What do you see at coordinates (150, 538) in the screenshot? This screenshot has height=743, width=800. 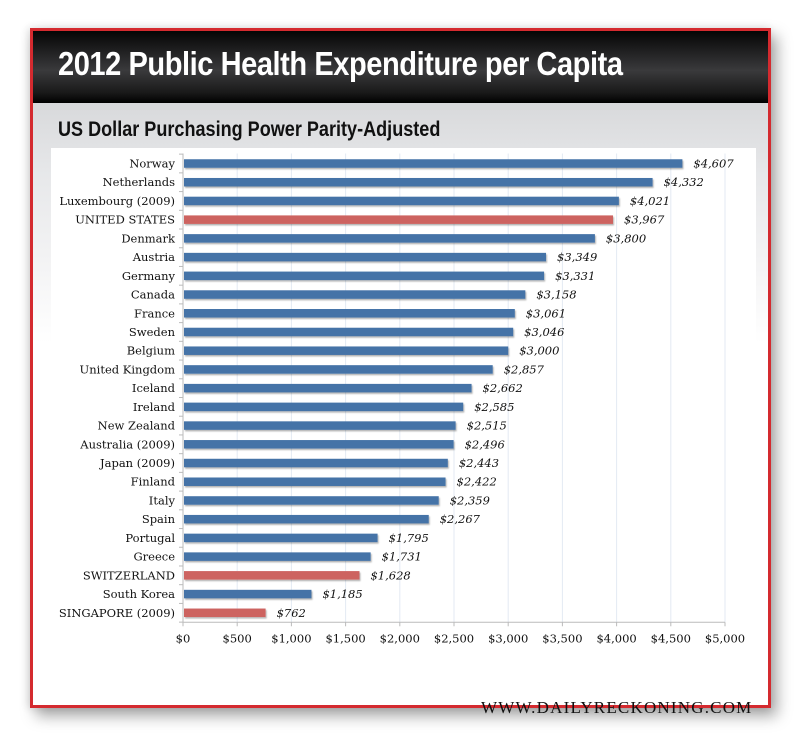 I see `category-label: Portugal` at bounding box center [150, 538].